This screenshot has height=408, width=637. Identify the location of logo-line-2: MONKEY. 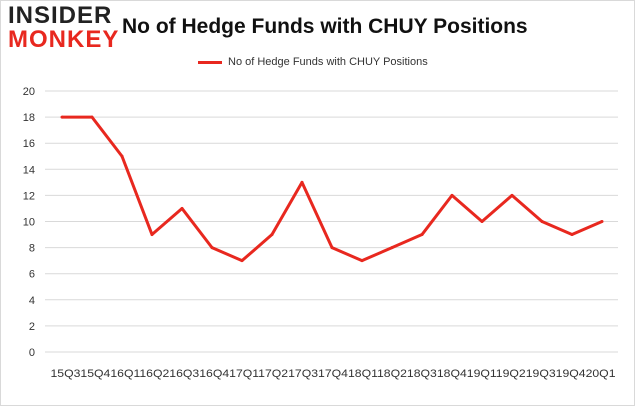
(64, 39).